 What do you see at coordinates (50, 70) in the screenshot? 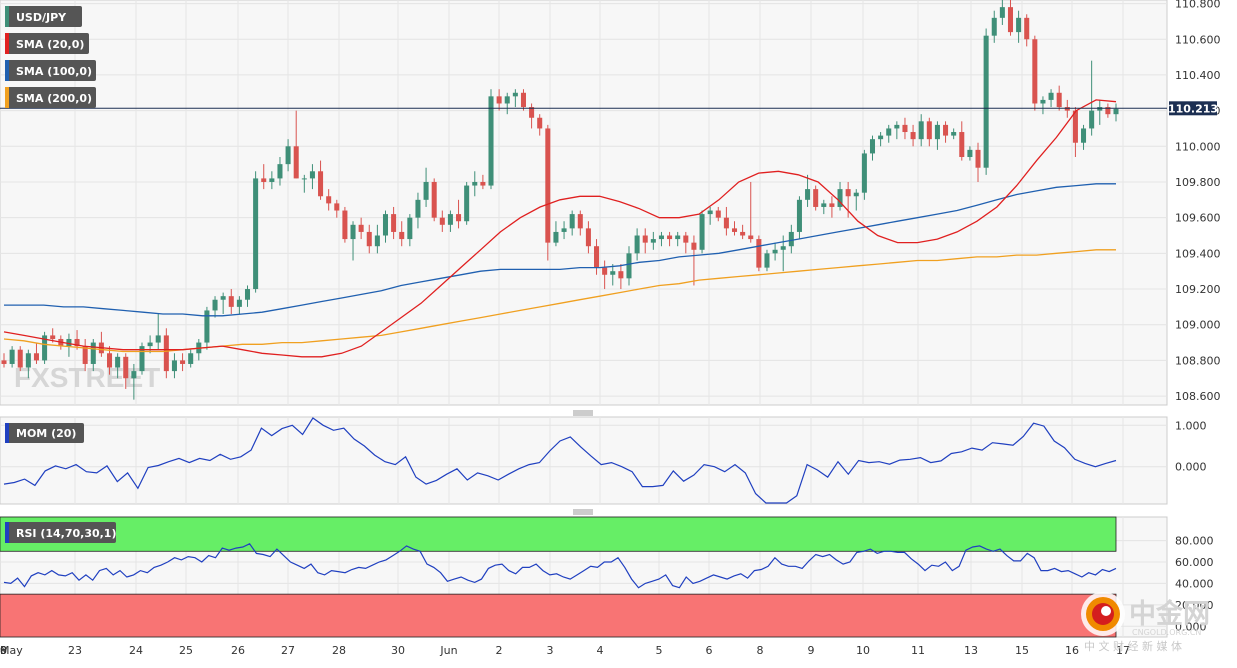
I see `legend-sma100: SMA (100,0)` at bounding box center [50, 70].